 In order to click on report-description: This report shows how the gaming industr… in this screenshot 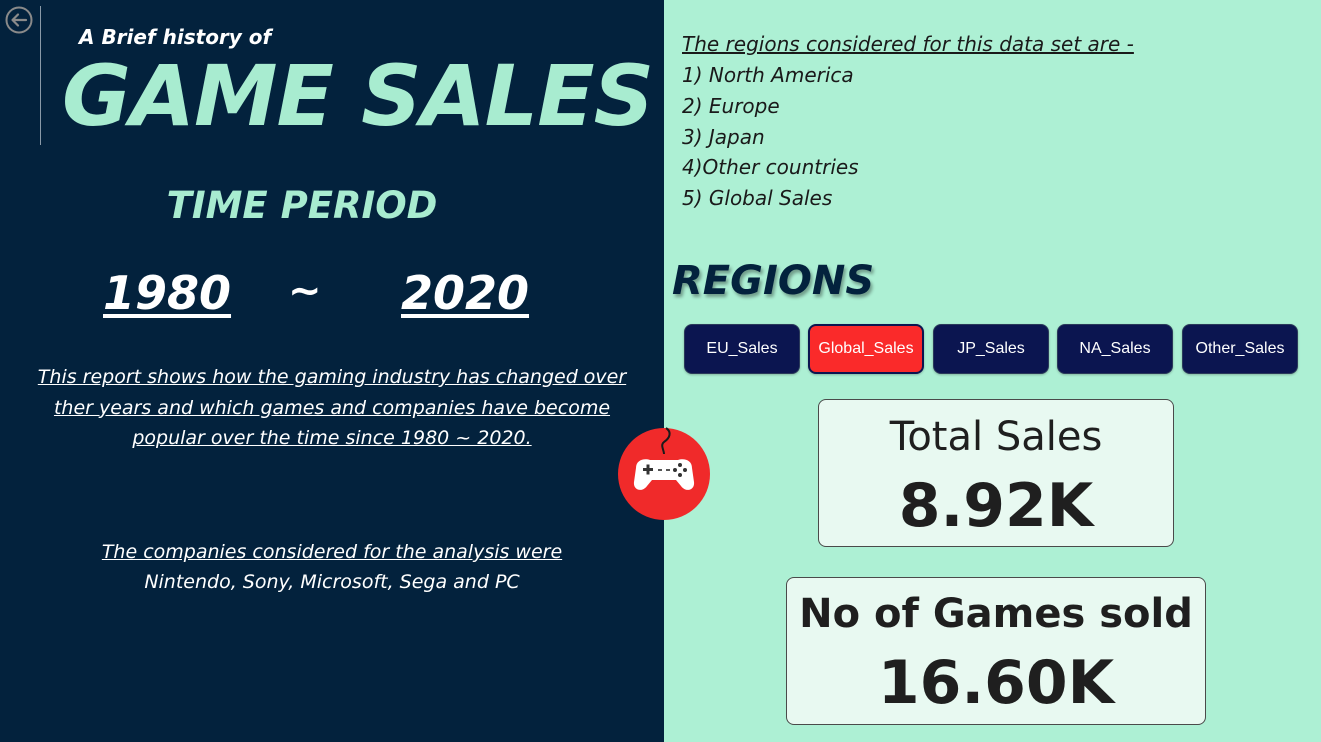, I will do `click(332, 408)`.